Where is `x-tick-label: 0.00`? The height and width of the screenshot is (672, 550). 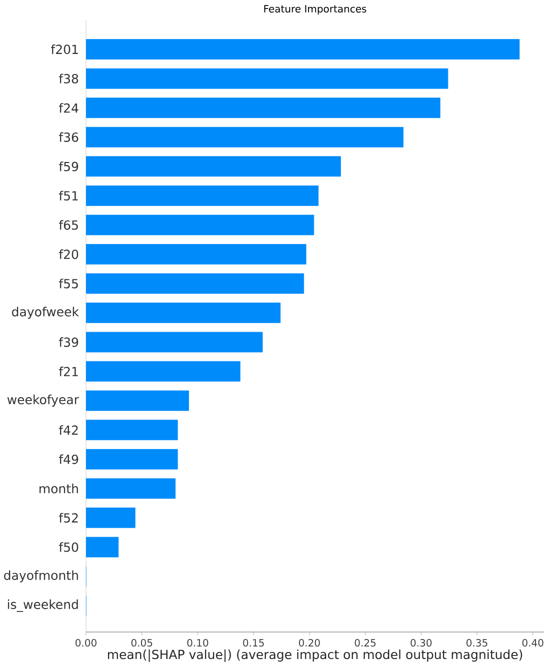
x-tick-label: 0.00 is located at coordinates (86, 643).